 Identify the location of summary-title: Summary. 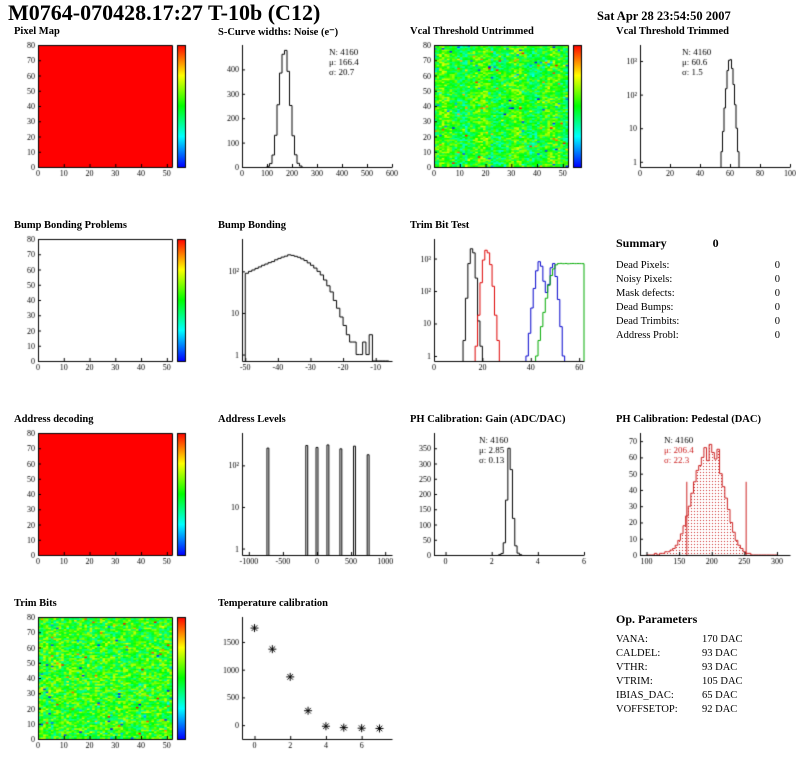
(641, 243).